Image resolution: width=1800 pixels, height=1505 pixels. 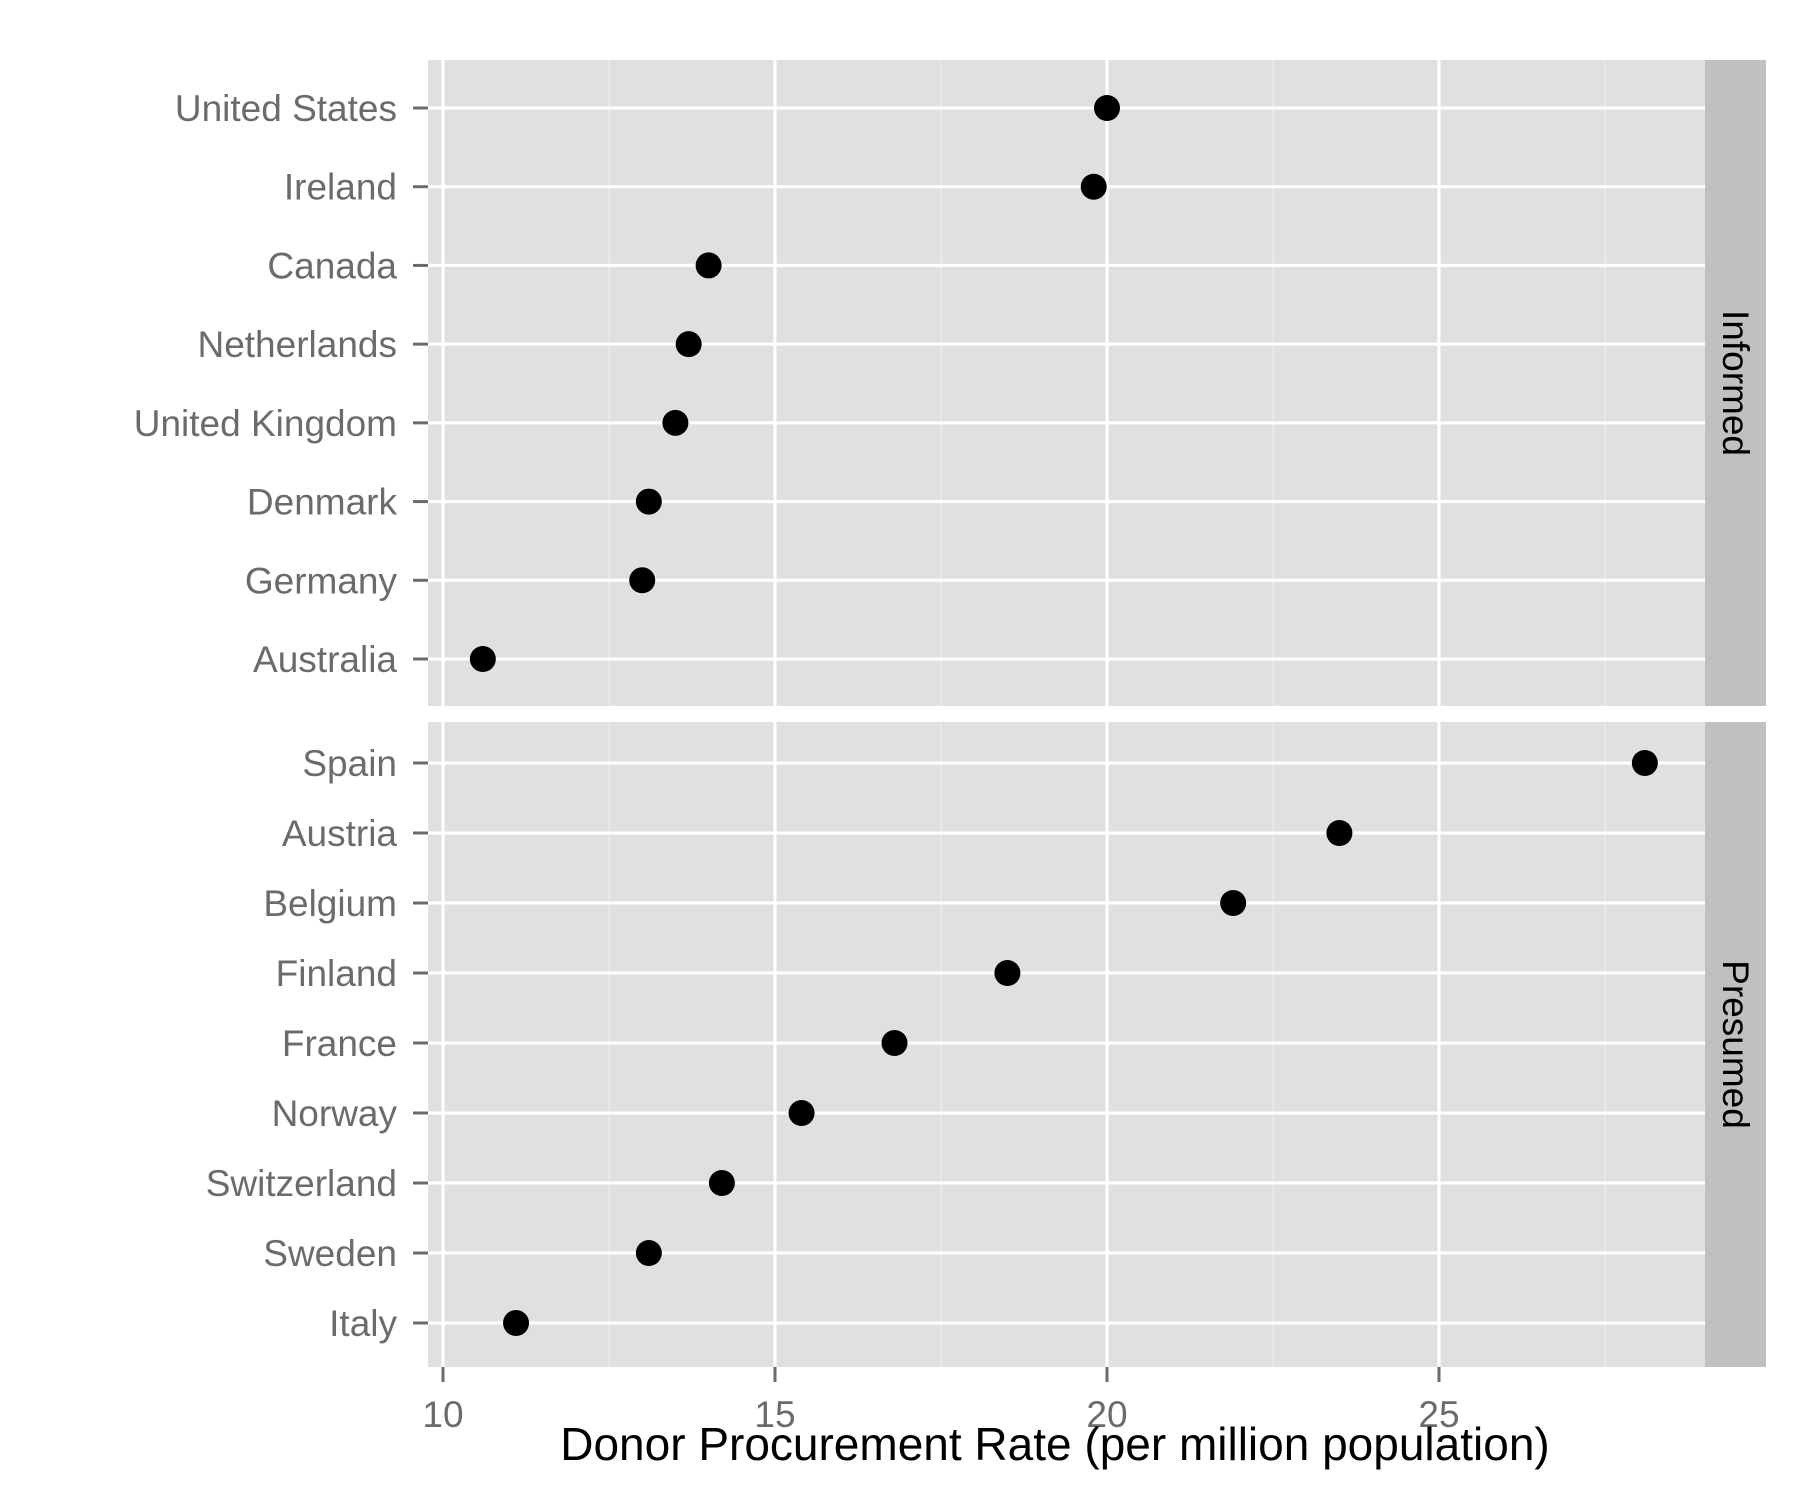 I want to click on x-tick-label: 10, so click(x=442, y=1414).